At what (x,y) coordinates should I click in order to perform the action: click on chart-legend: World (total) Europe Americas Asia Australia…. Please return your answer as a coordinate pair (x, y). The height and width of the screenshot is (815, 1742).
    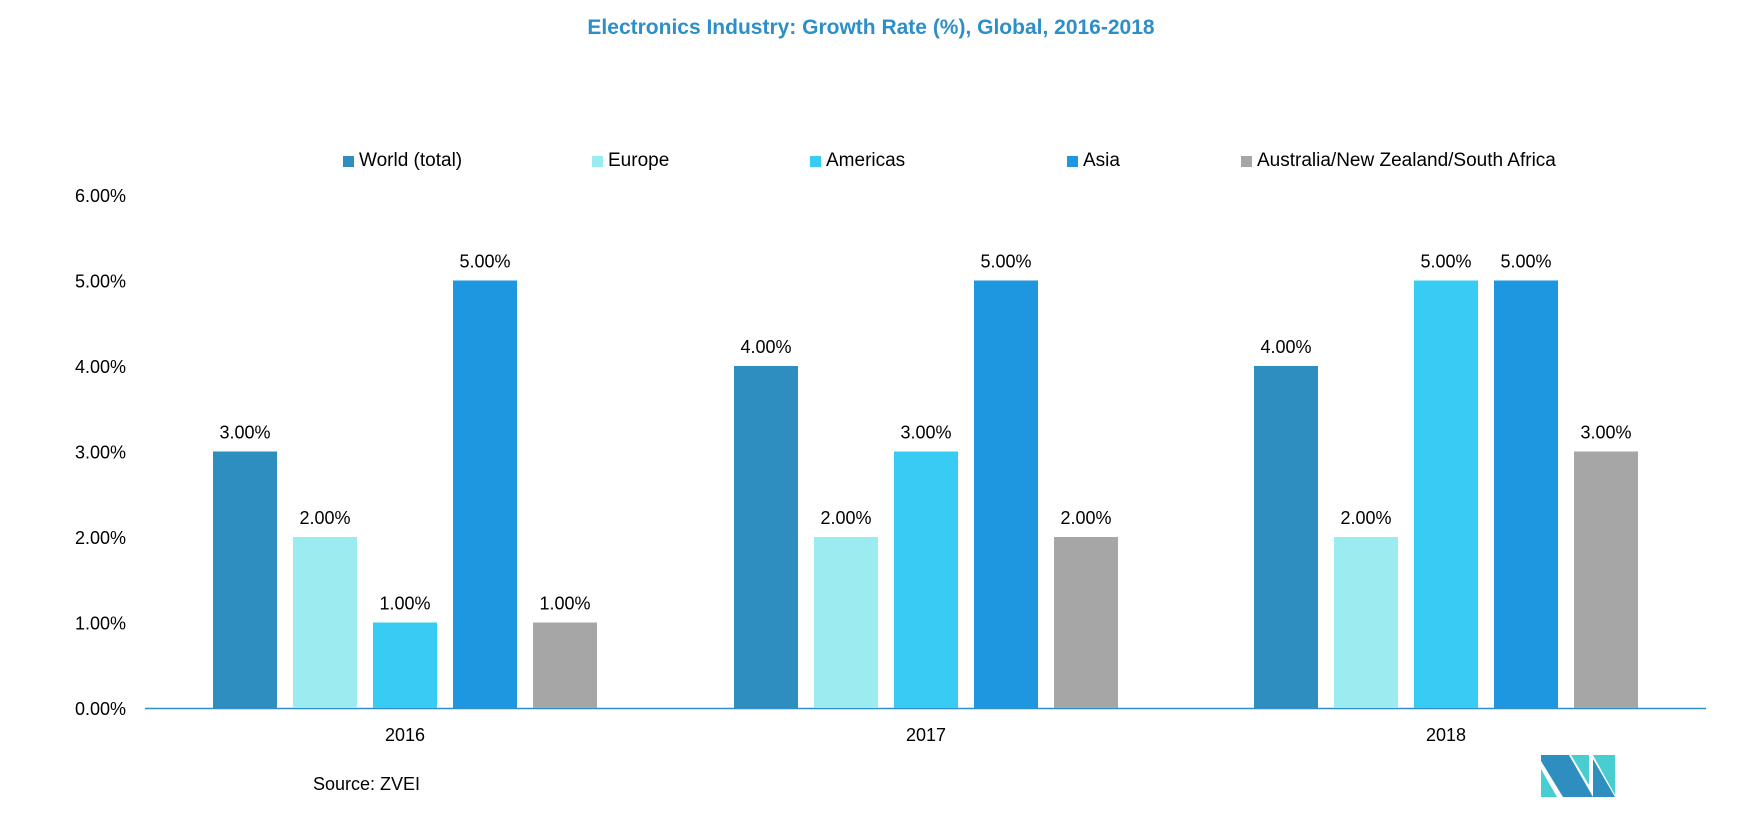
    Looking at the image, I should click on (871, 163).